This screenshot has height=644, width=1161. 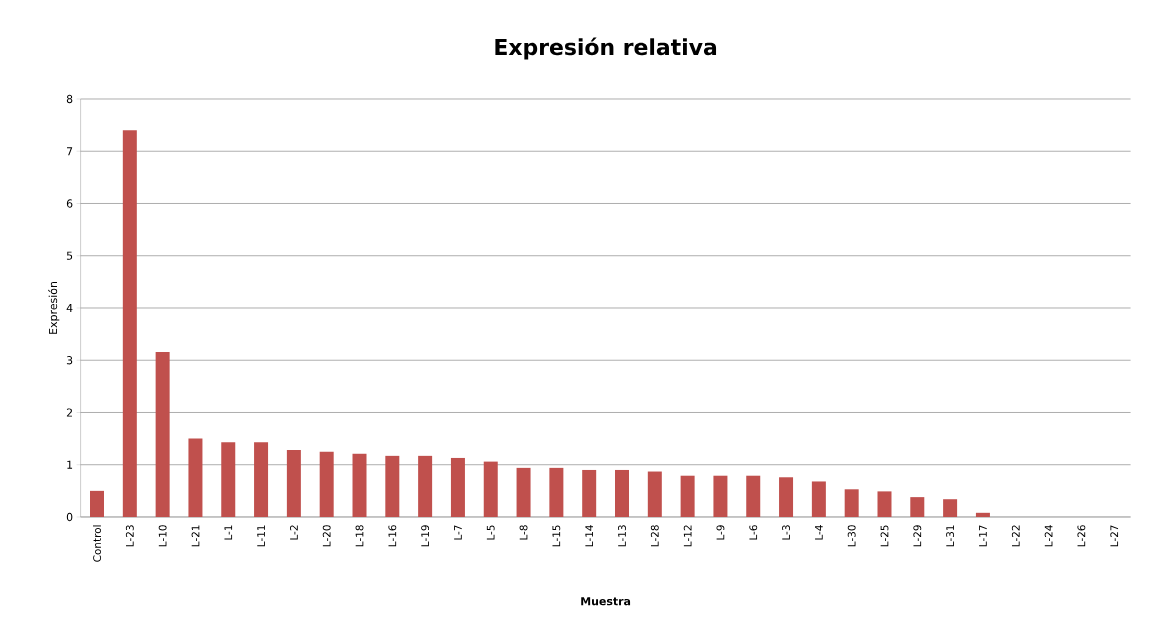 I want to click on y-tick-label: 4, so click(x=69, y=308).